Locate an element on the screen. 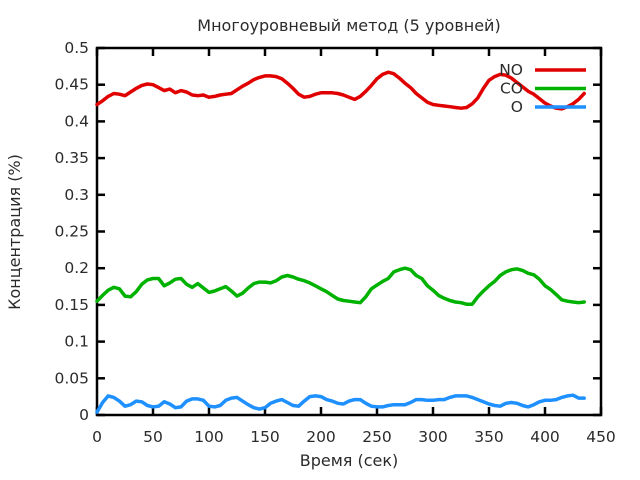 The height and width of the screenshot is (480, 640). y-tick-label: 0.25 is located at coordinates (71, 232).